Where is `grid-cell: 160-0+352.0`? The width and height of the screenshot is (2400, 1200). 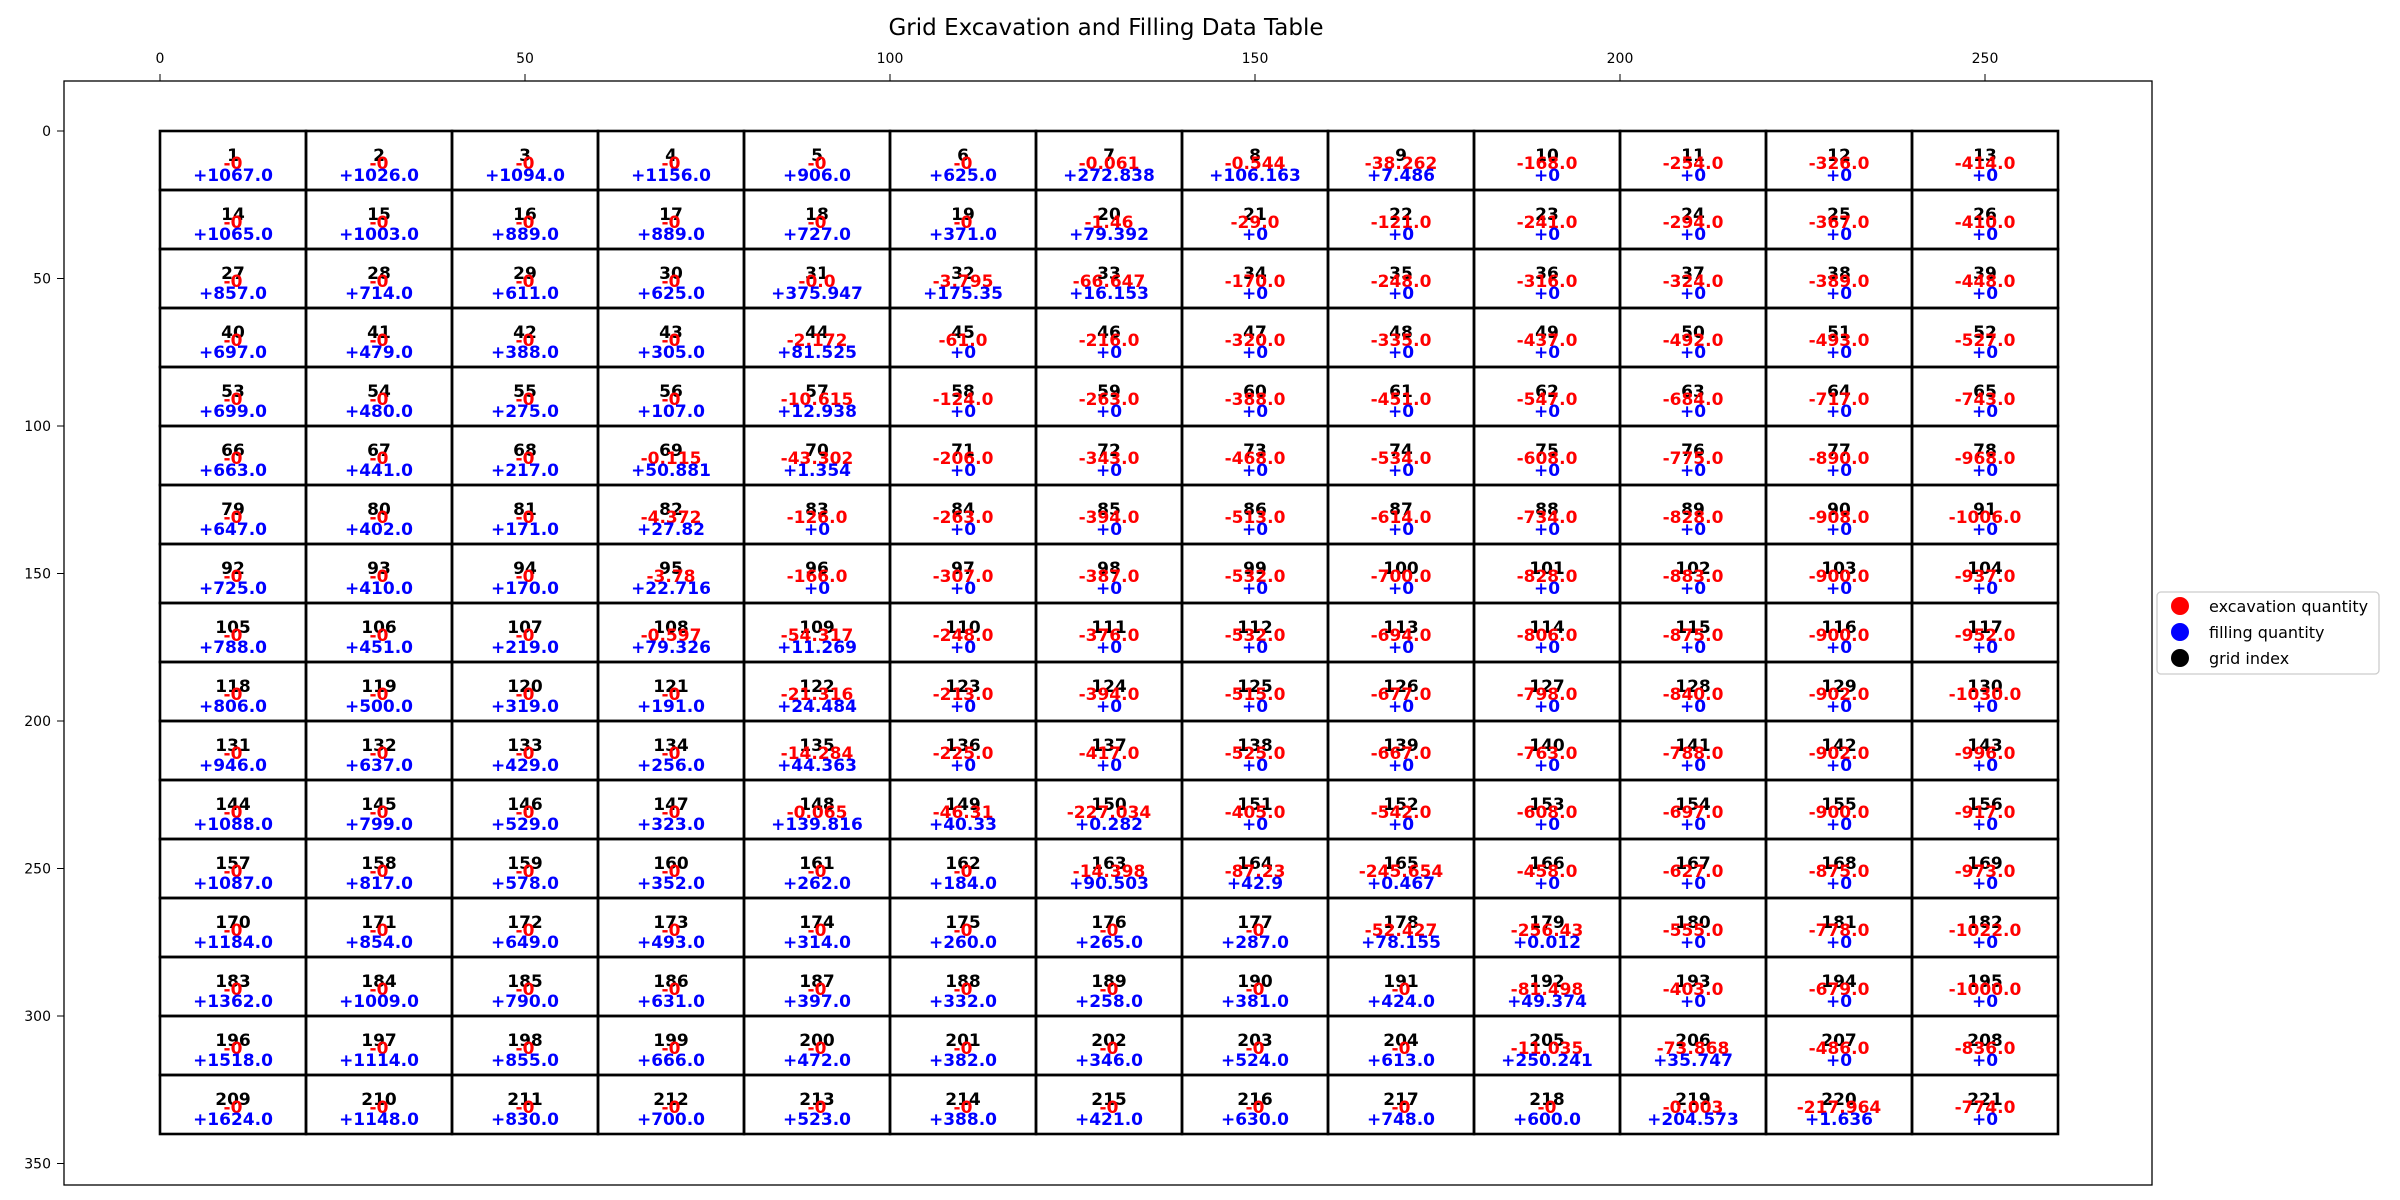
grid-cell: 160-0+352.0 is located at coordinates (671, 868).